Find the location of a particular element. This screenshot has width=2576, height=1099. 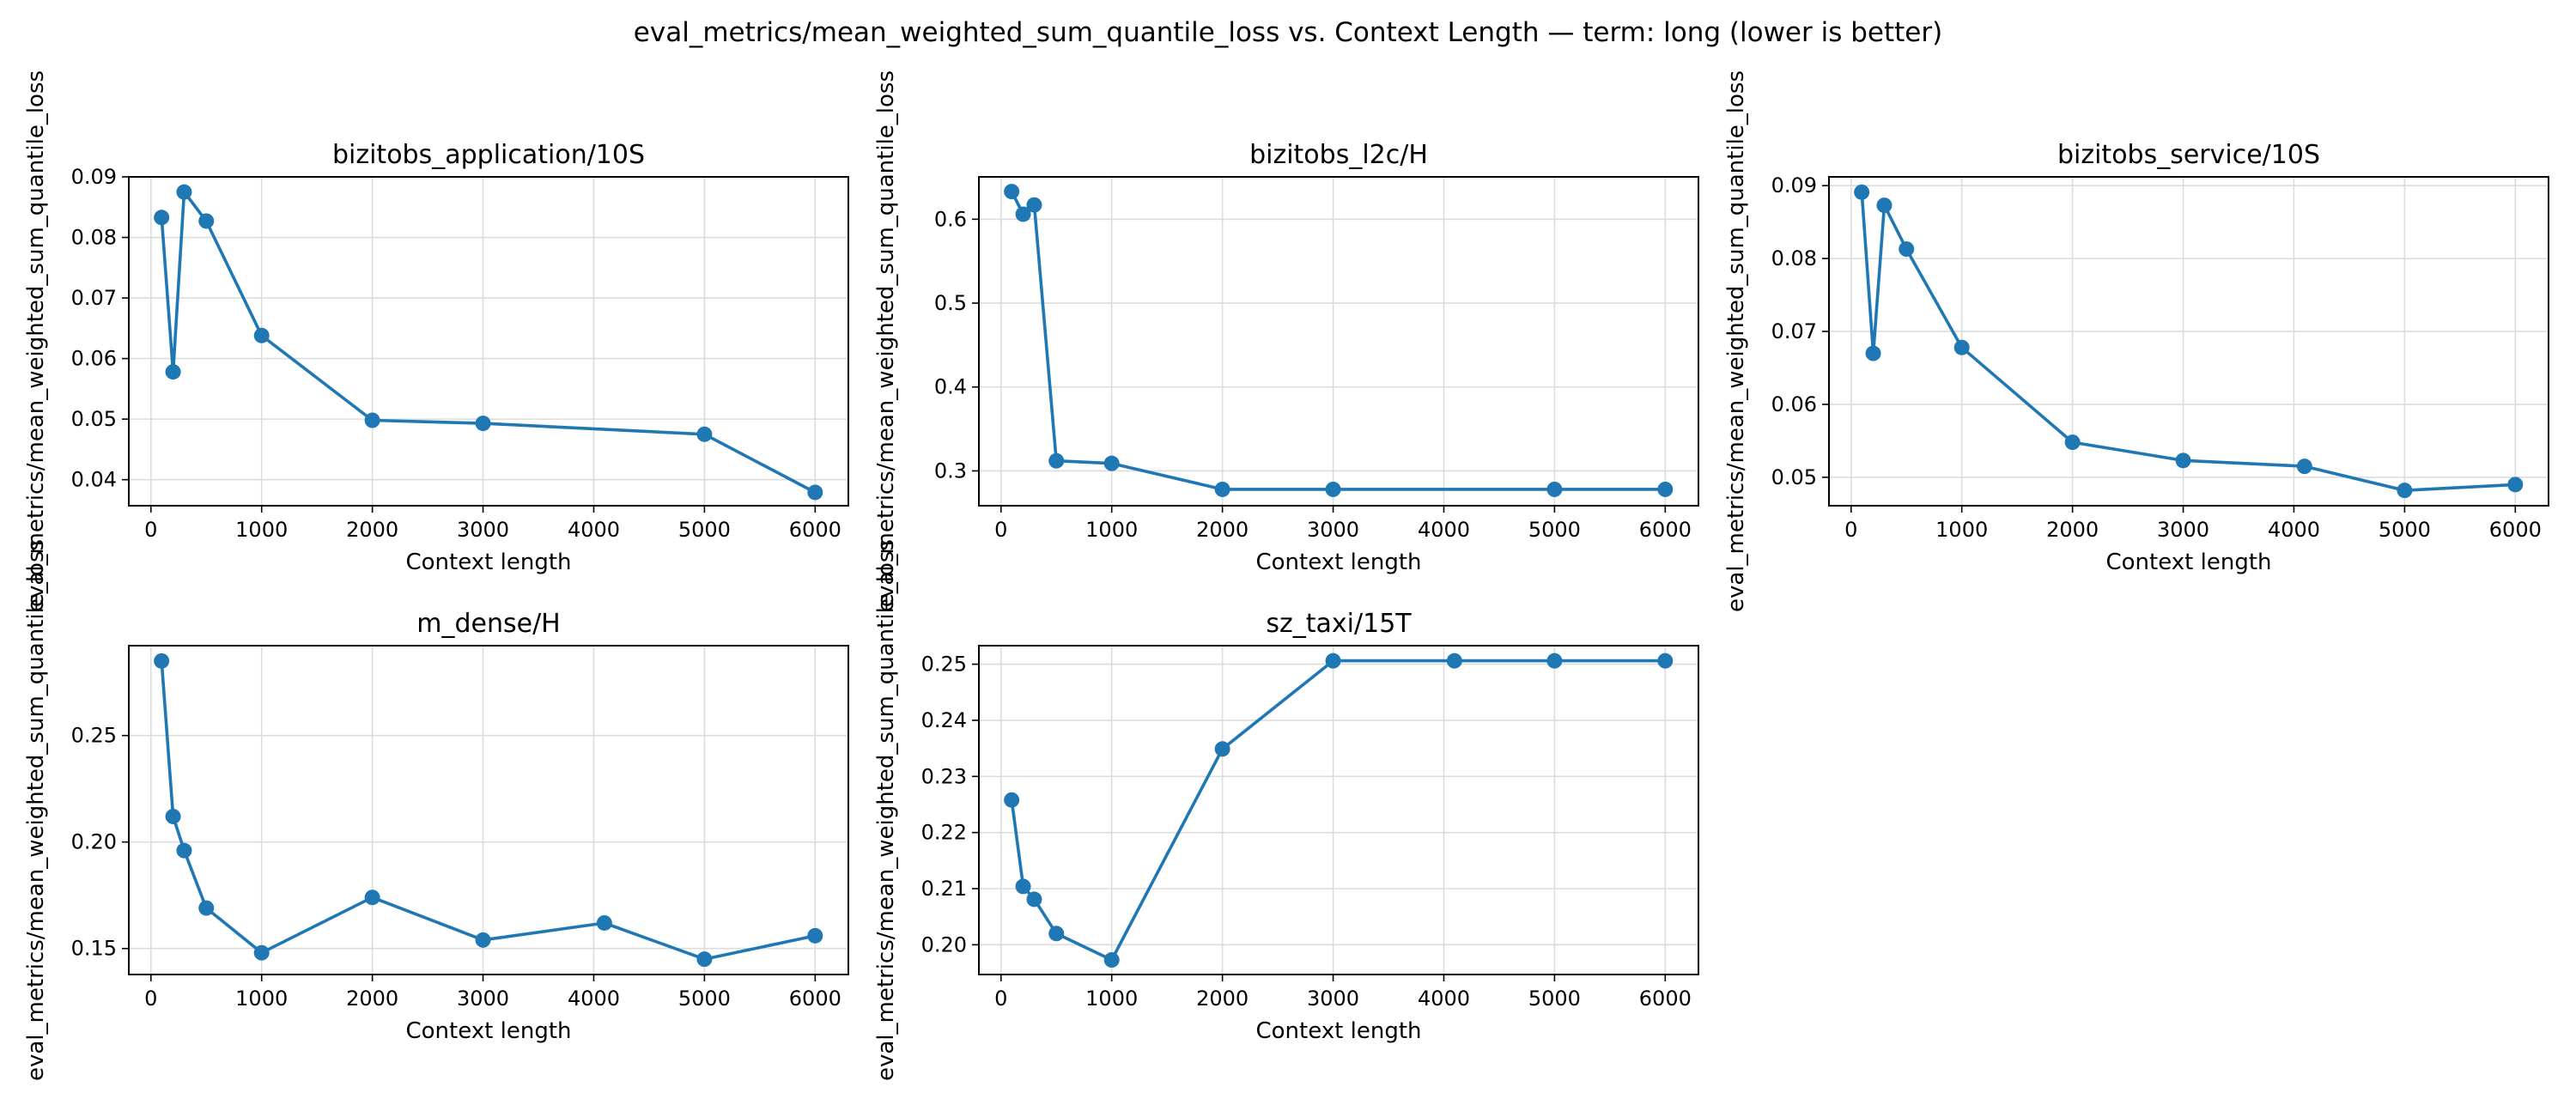

subplot-title: sz_taxi/15T is located at coordinates (1339, 624).